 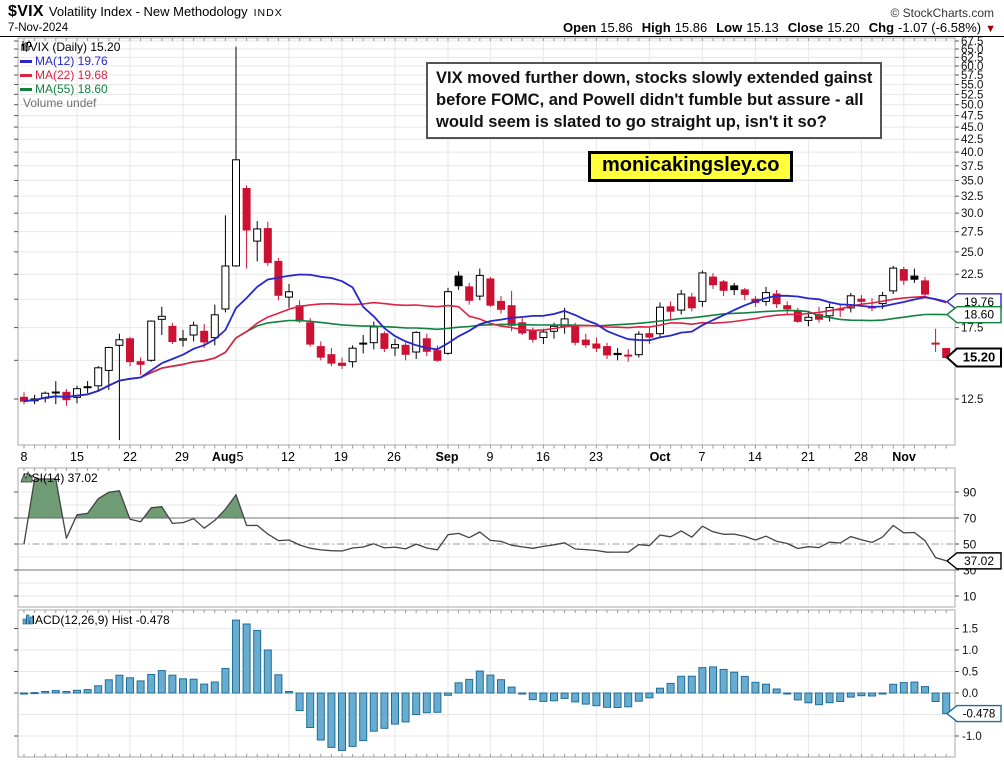 What do you see at coordinates (502, 36) in the screenshot?
I see `header-divider` at bounding box center [502, 36].